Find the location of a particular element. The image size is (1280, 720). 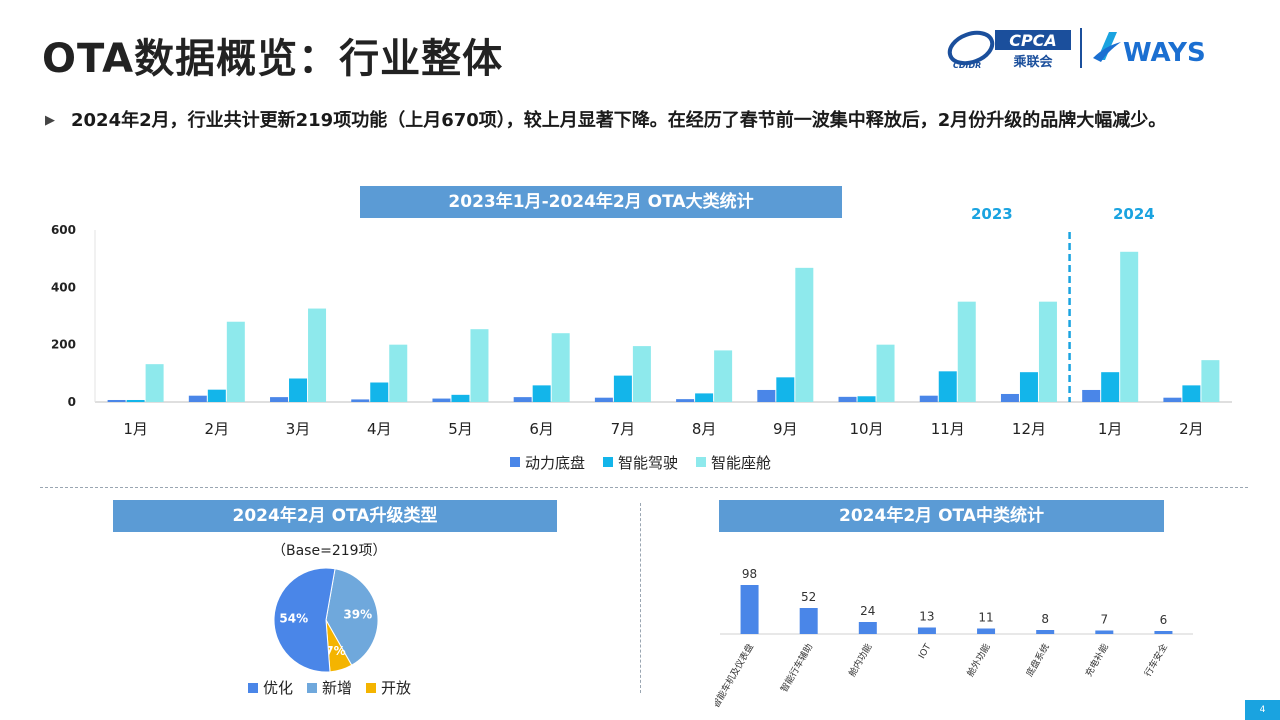

mid-chart-title: 2024年2月 OTA中类统计 is located at coordinates (941, 516).